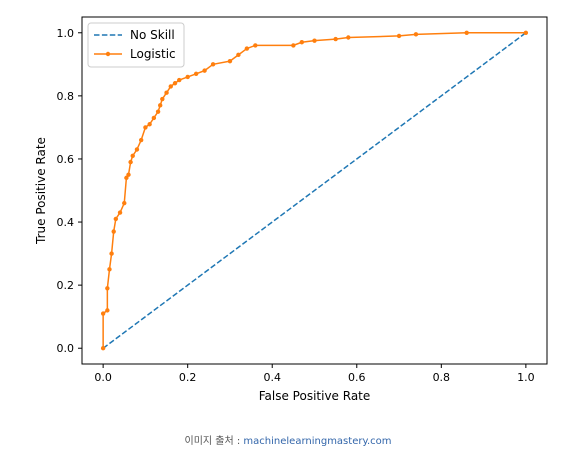  What do you see at coordinates (66, 159) in the screenshot?
I see `y-tick-label: 0.6` at bounding box center [66, 159].